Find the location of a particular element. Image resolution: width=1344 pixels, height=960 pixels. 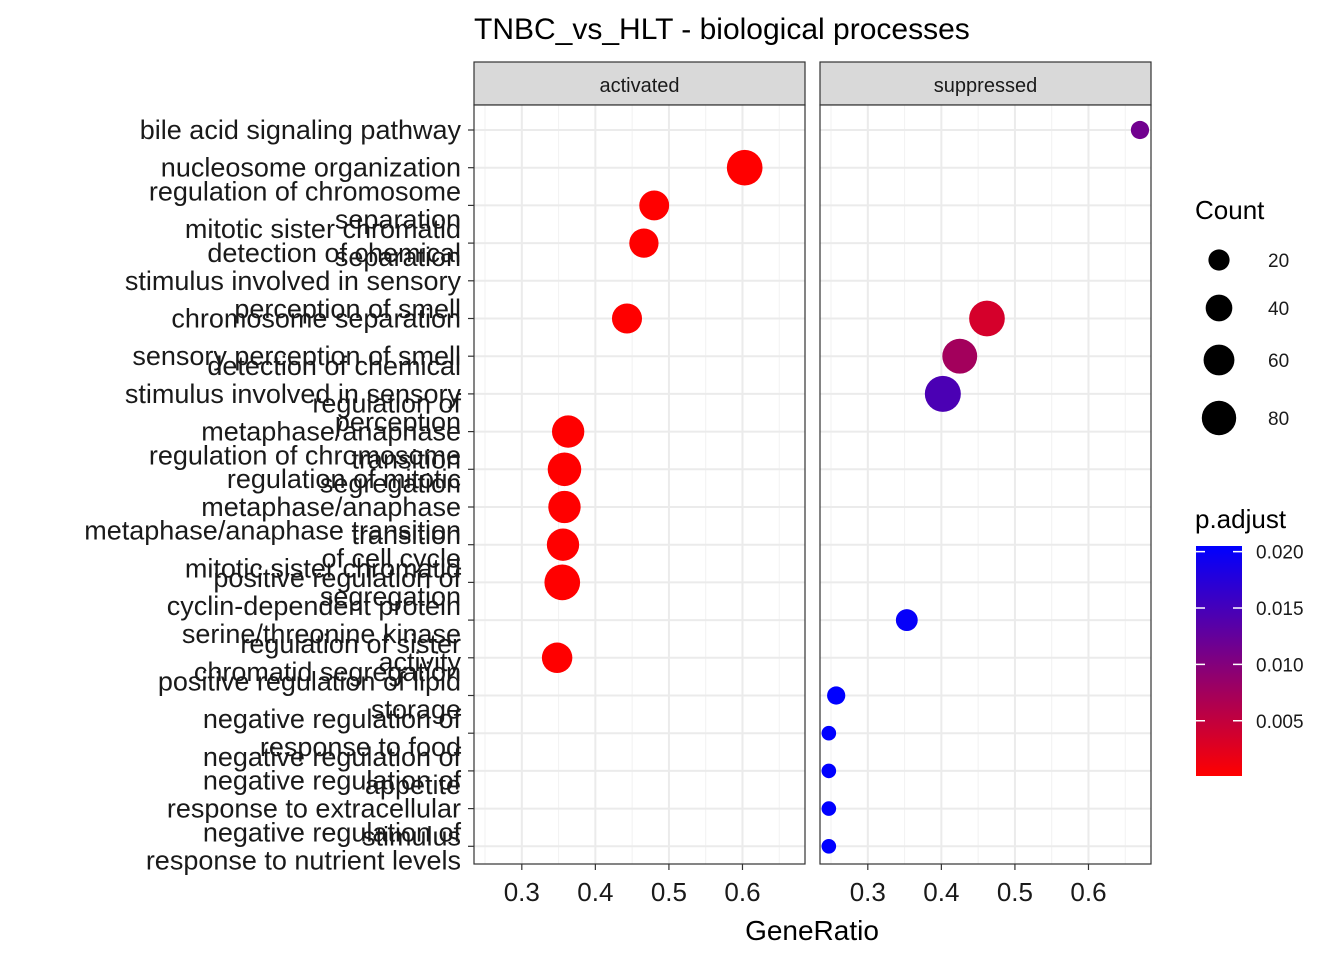

y-axis-label: regulation of is located at coordinates (386, 404).